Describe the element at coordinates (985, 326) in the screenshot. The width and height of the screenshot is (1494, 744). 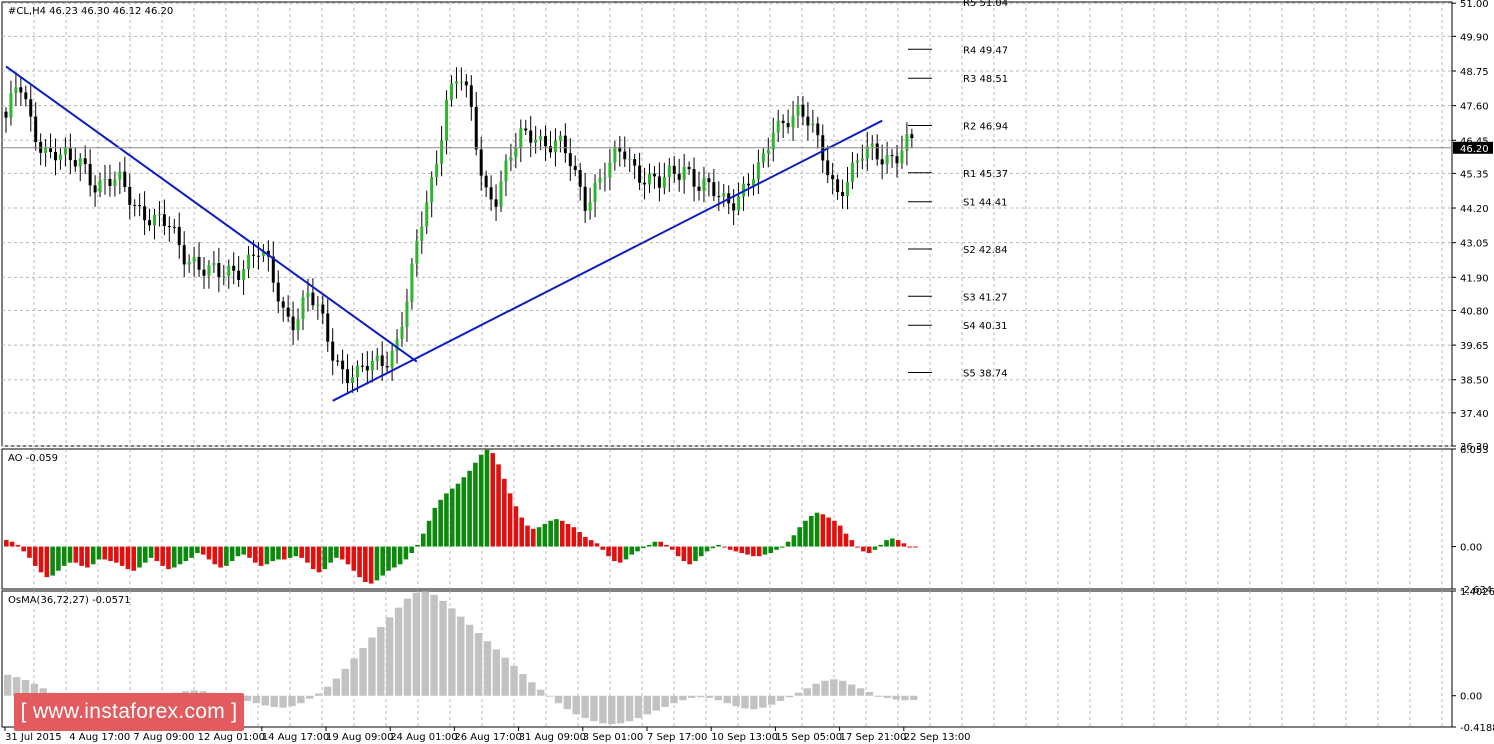
I see `pivot-level-label: S4 40.31` at that location.